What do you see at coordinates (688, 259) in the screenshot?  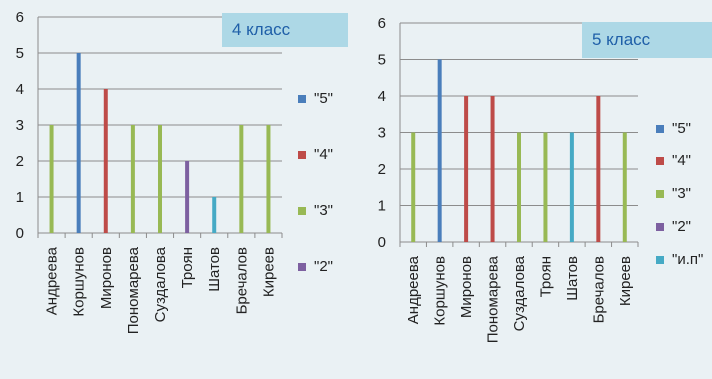 I see `legend-label: "и.п"` at bounding box center [688, 259].